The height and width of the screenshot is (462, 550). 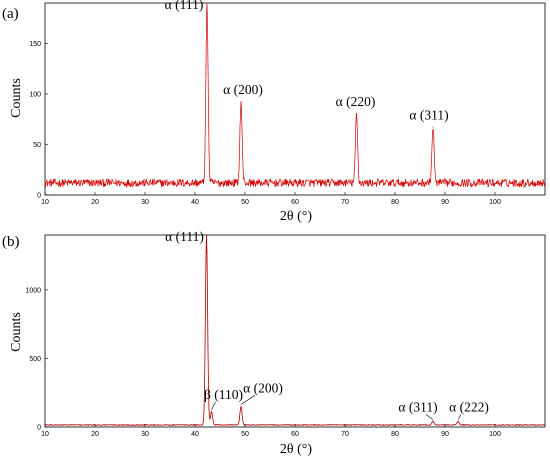 I want to click on panel-b-ylabel: Counts, so click(x=16, y=332).